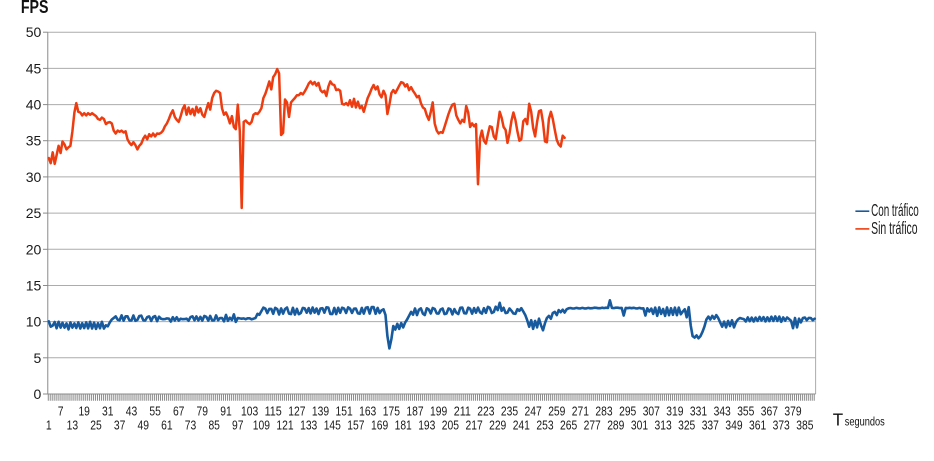  I want to click on svg-text: 289, so click(615, 426).